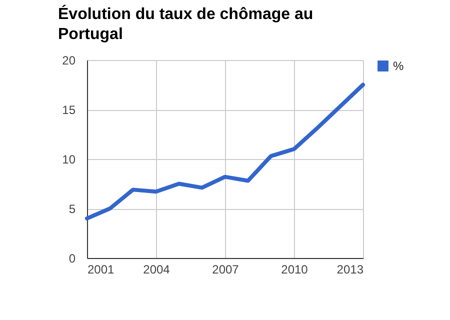 The width and height of the screenshot is (450, 320). What do you see at coordinates (350, 269) in the screenshot?
I see `x-tick-label: 2013` at bounding box center [350, 269].